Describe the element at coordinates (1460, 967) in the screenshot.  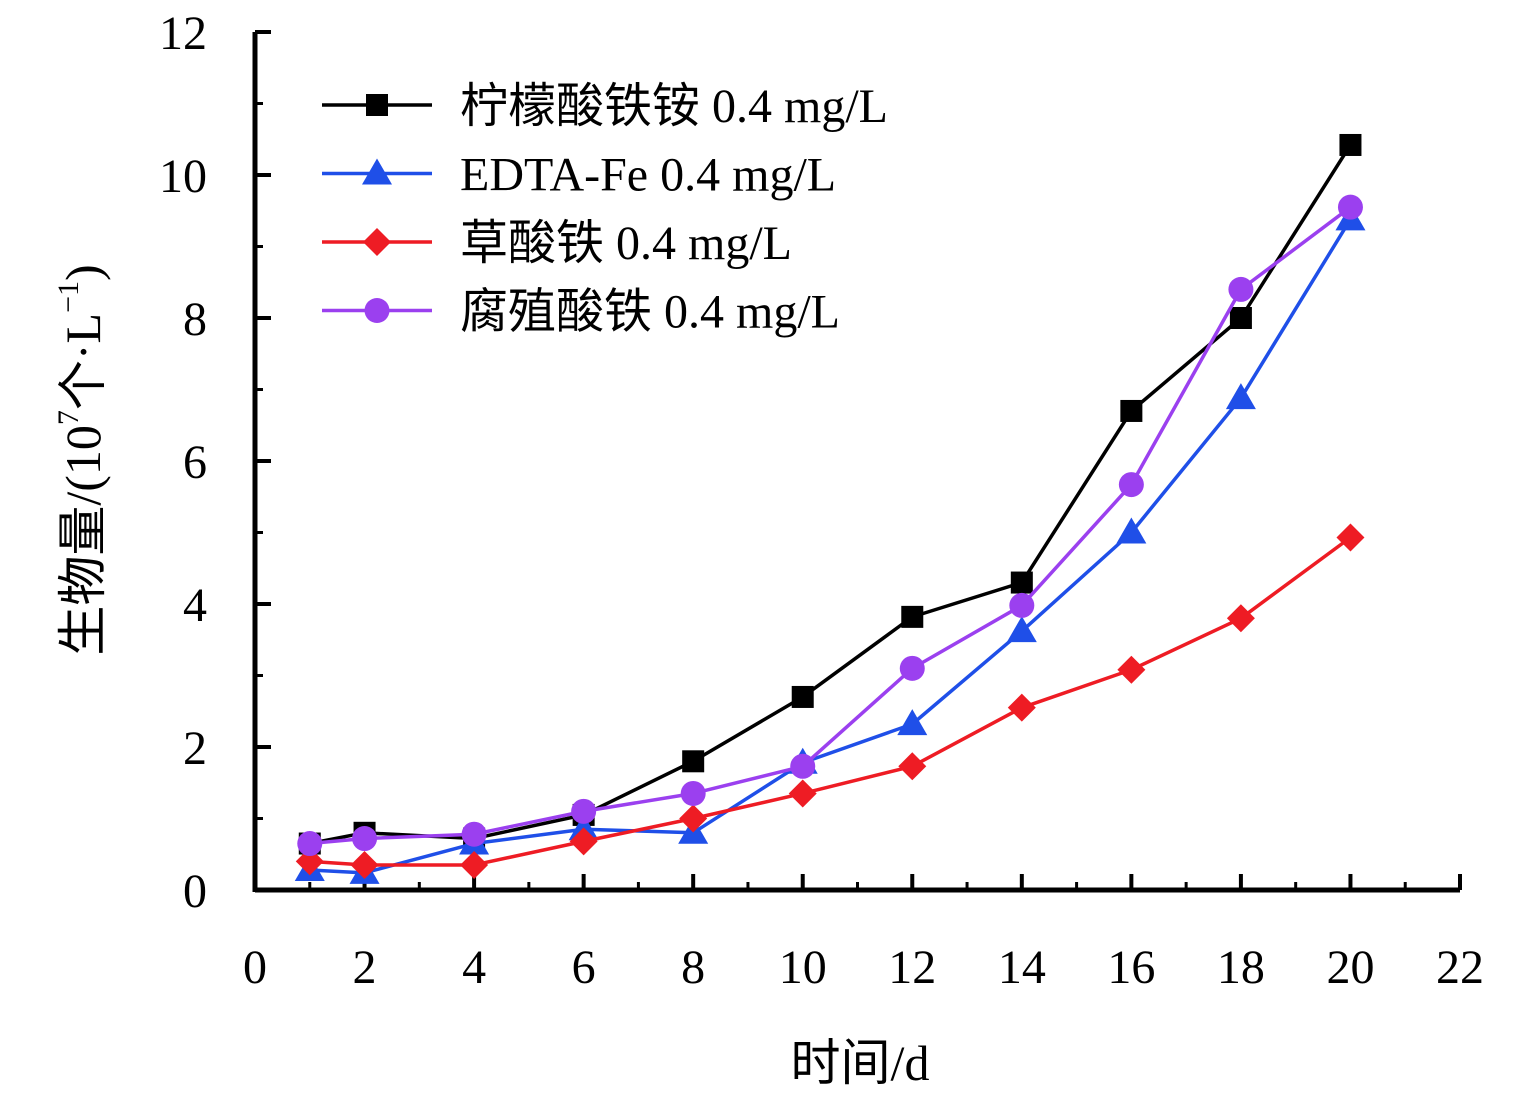
I see `x-tick-label: 22` at that location.